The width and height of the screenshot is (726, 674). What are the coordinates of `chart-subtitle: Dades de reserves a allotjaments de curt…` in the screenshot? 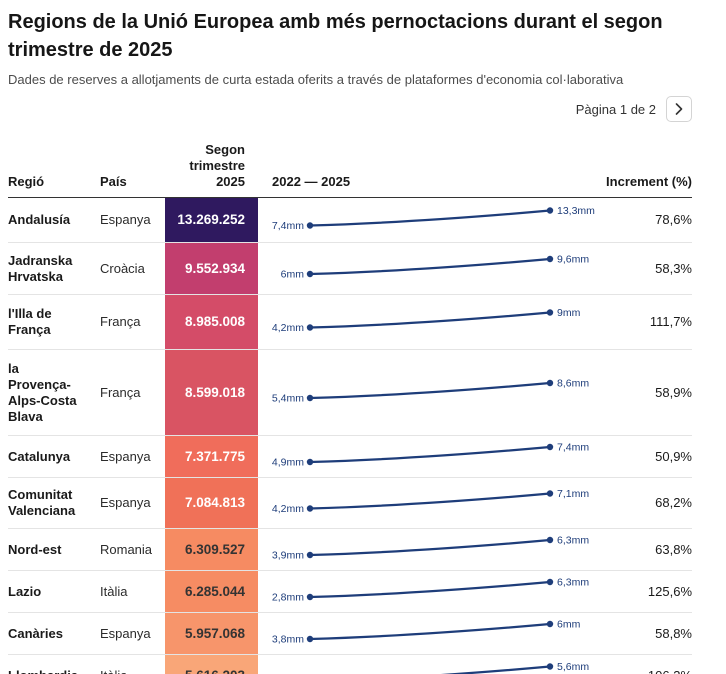 It's located at (316, 79).